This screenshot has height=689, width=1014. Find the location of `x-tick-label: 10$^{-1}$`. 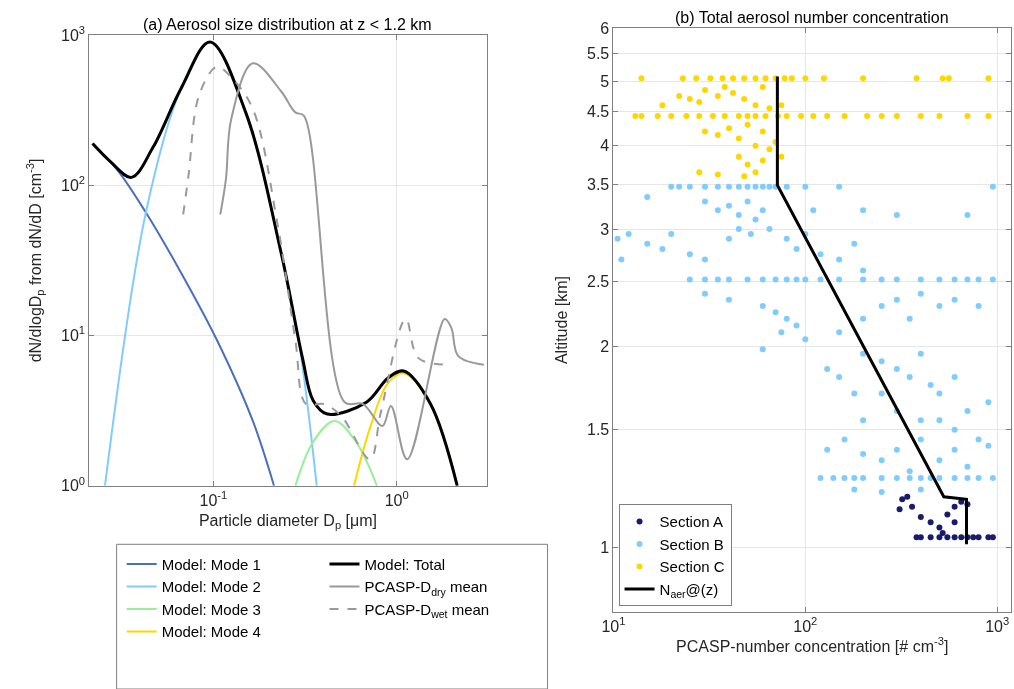

x-tick-label: 10$^{-1}$ is located at coordinates (213, 499).